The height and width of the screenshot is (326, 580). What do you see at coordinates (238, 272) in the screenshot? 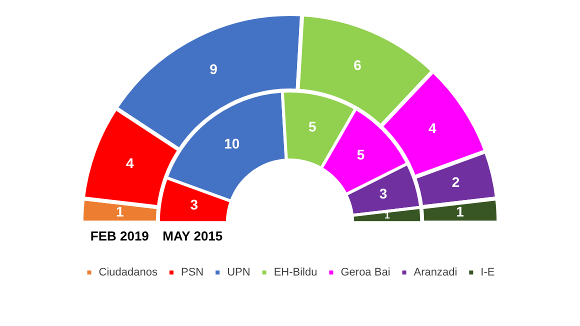
I see `legend-label: UPN` at bounding box center [238, 272].